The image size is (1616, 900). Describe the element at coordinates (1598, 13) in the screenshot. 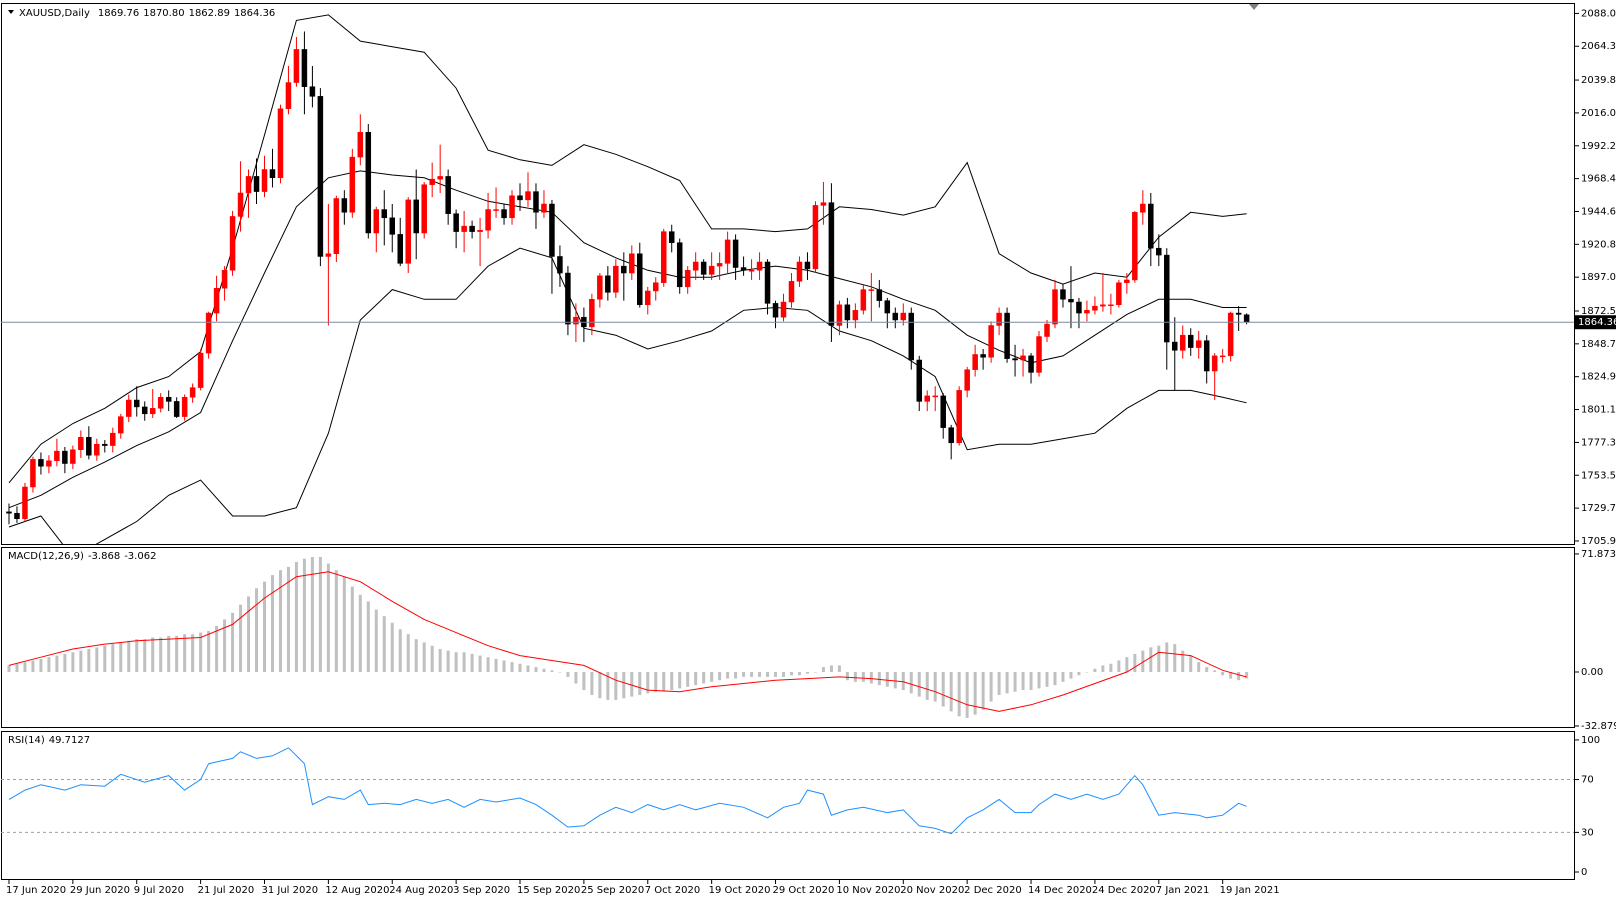

I see `y-tick-label: 2088.08` at that location.